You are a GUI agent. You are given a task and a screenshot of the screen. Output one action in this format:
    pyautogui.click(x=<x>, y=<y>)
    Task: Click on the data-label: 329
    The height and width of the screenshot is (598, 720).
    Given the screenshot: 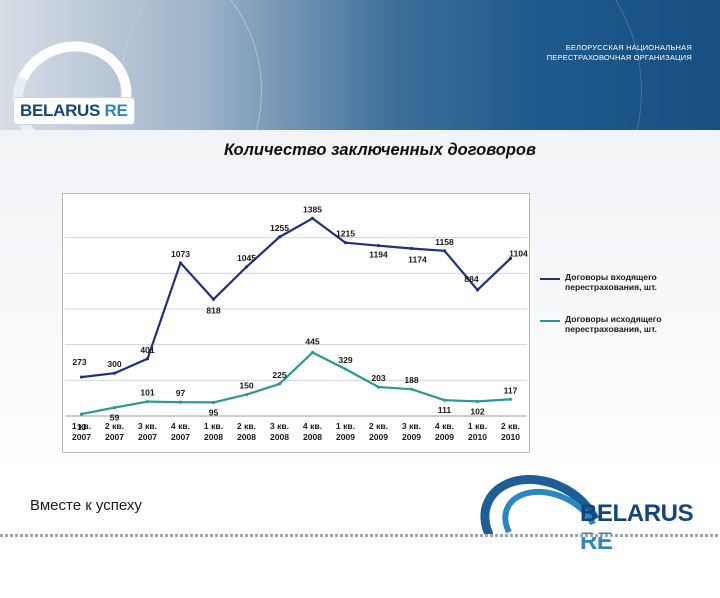 What is the action you would take?
    pyautogui.click(x=345, y=360)
    